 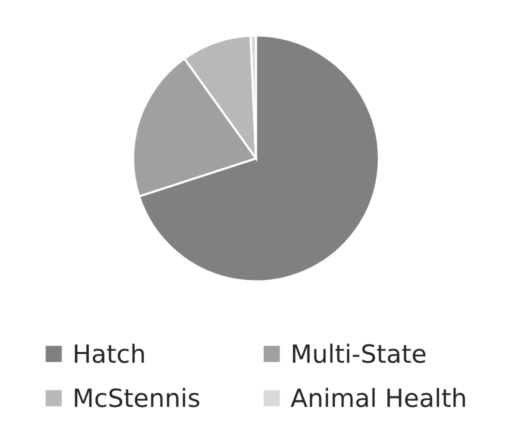 What do you see at coordinates (137, 398) in the screenshot?
I see `legend-label: McStennis` at bounding box center [137, 398].